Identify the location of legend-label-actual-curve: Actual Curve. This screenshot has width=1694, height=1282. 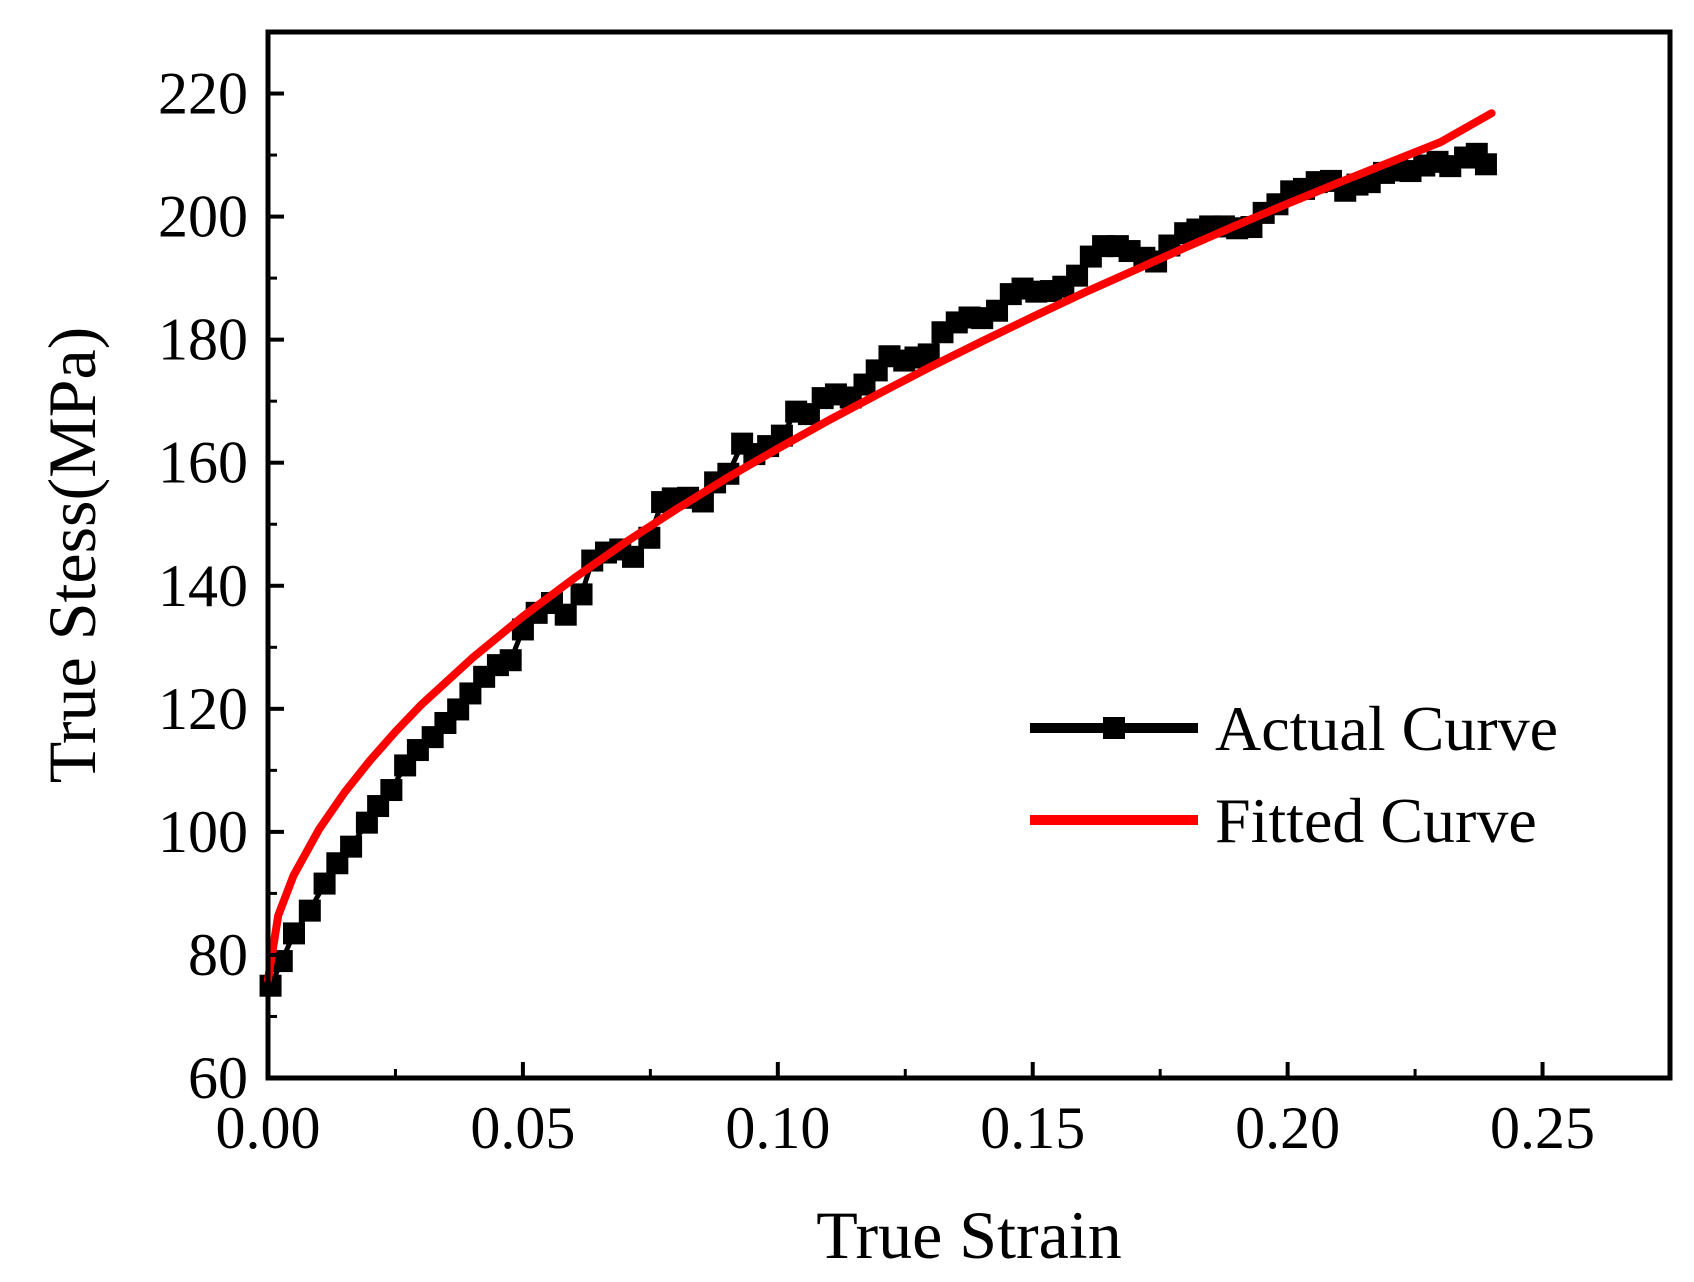
(1386, 728).